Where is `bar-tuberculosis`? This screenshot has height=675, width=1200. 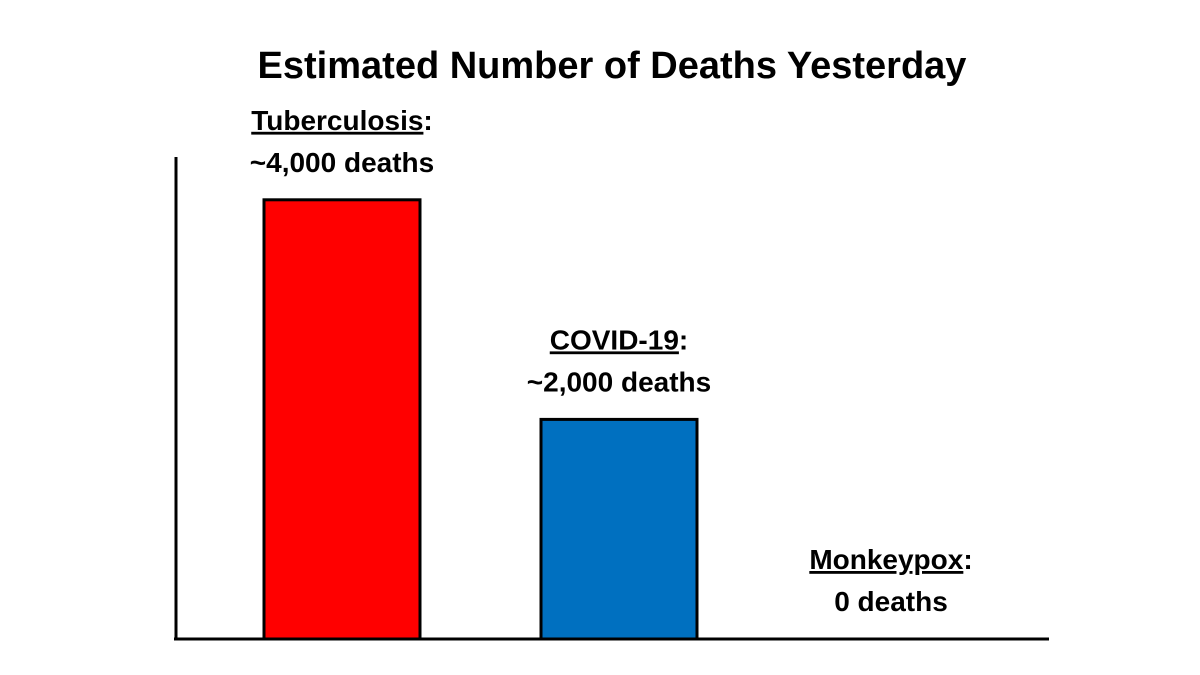
bar-tuberculosis is located at coordinates (342, 419).